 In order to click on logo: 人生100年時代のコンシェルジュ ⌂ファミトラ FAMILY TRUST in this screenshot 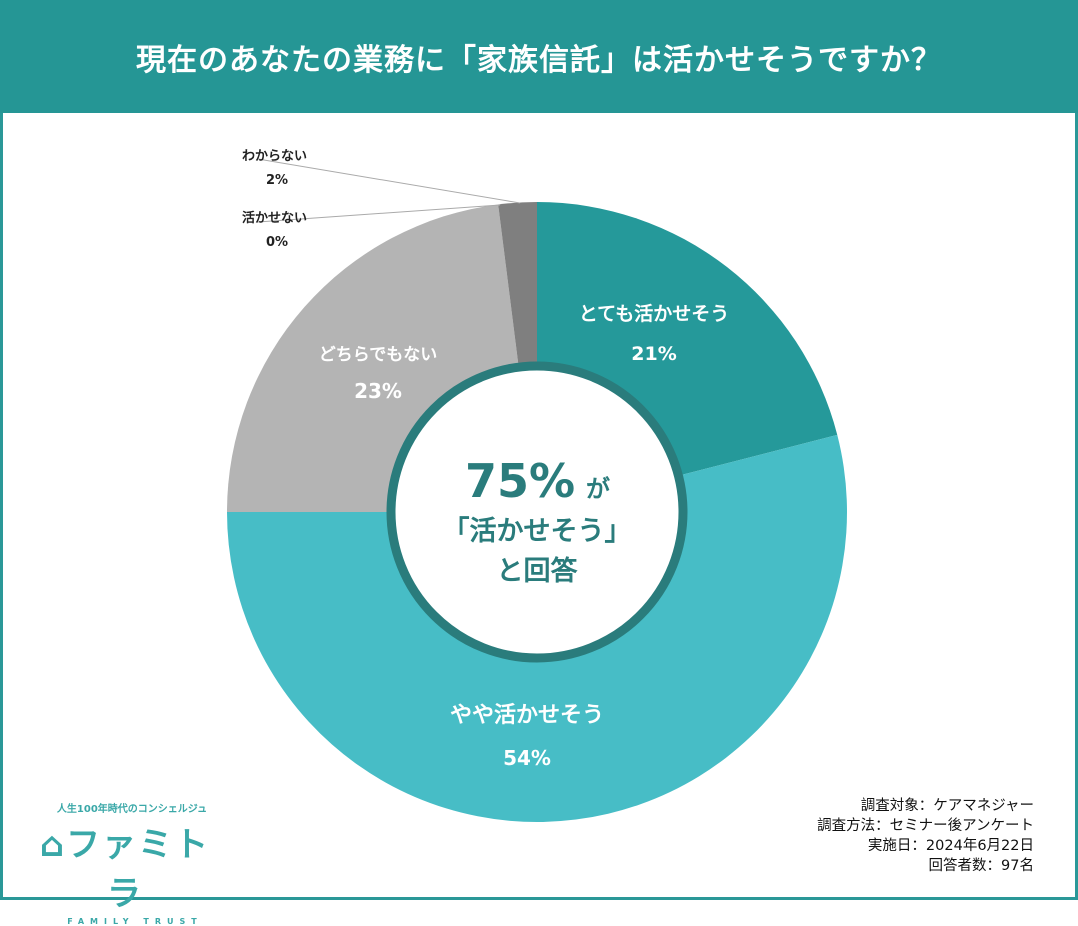, I will do `click(125, 863)`.